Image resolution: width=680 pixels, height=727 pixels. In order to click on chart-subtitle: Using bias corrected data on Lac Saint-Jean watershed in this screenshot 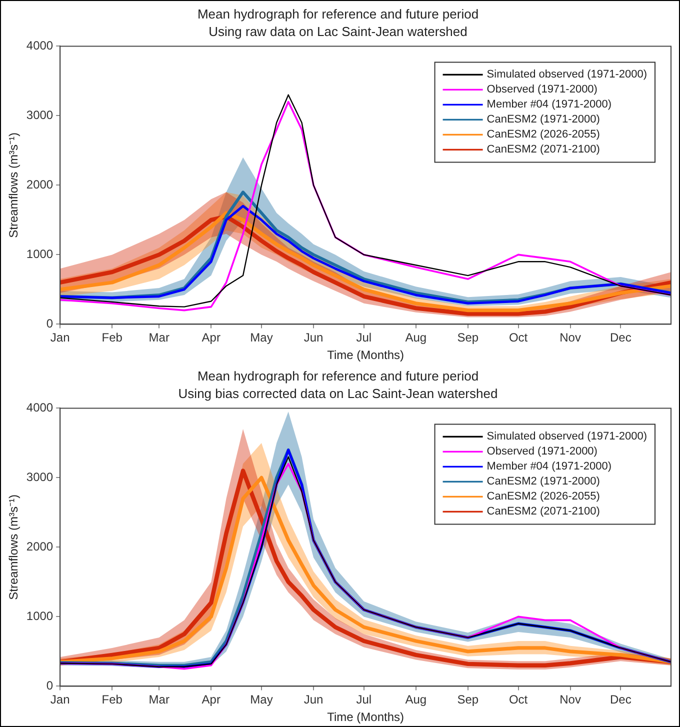, I will do `click(338, 393)`.